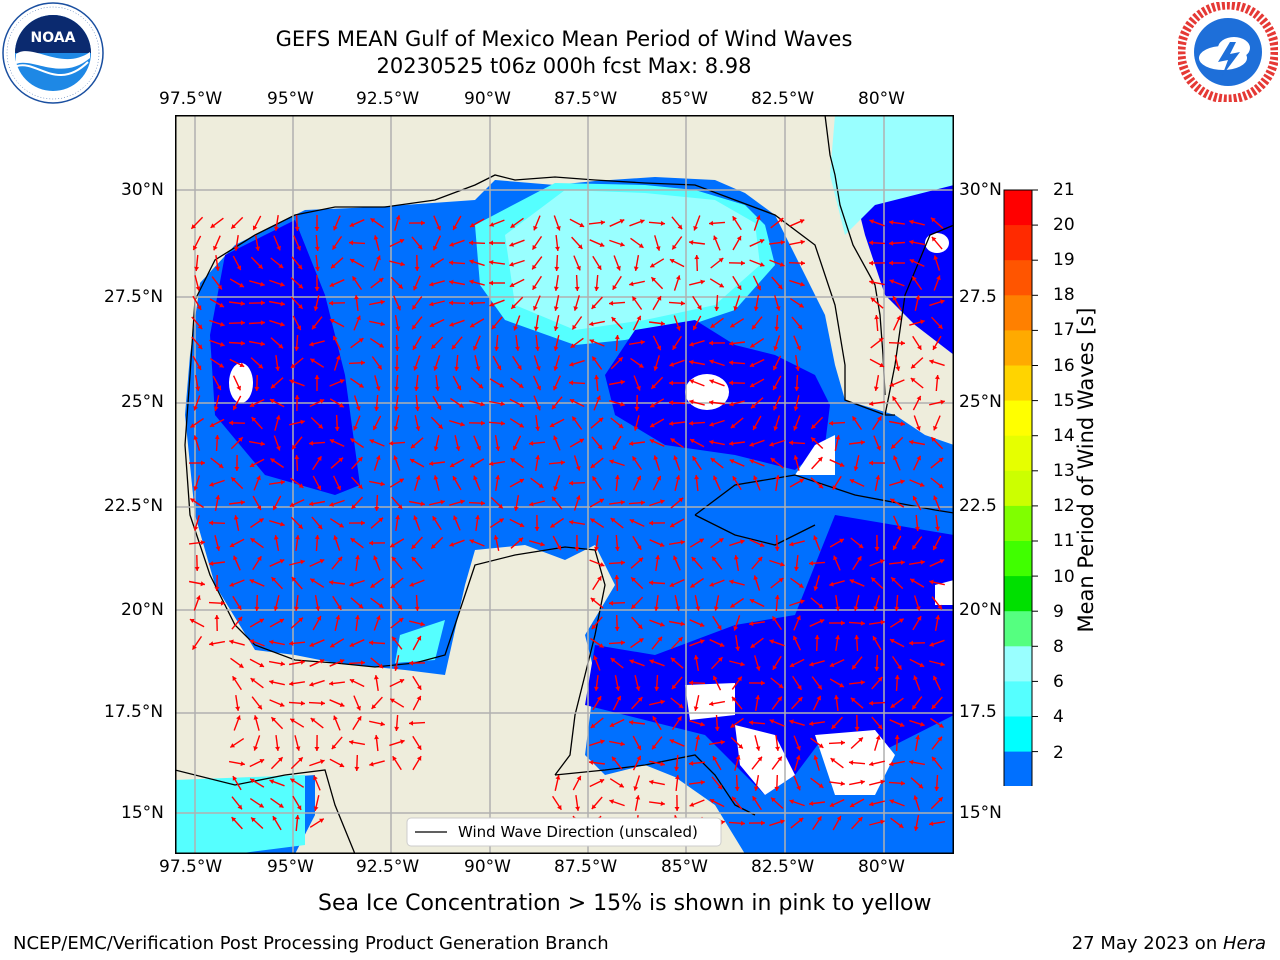  Describe the element at coordinates (1018, 348) in the screenshot. I see `colorbar-bin` at that location.